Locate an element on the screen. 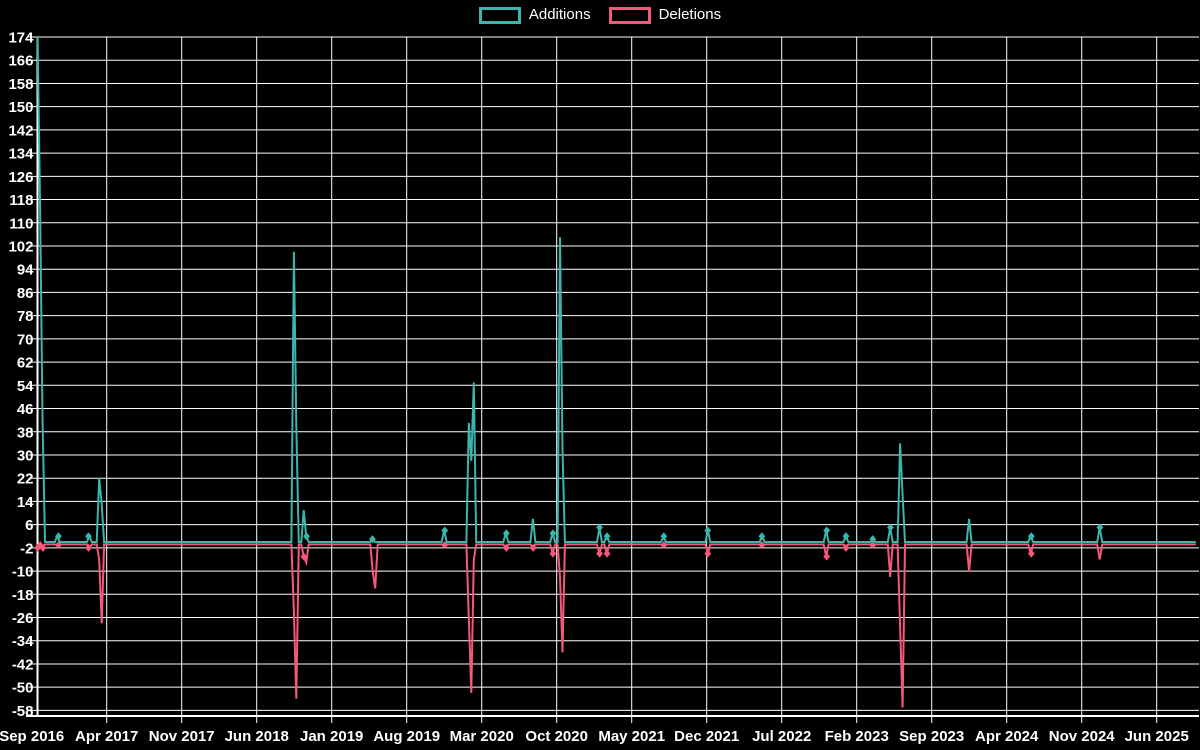  y-axis-tick-label: 126 is located at coordinates (20, 177).